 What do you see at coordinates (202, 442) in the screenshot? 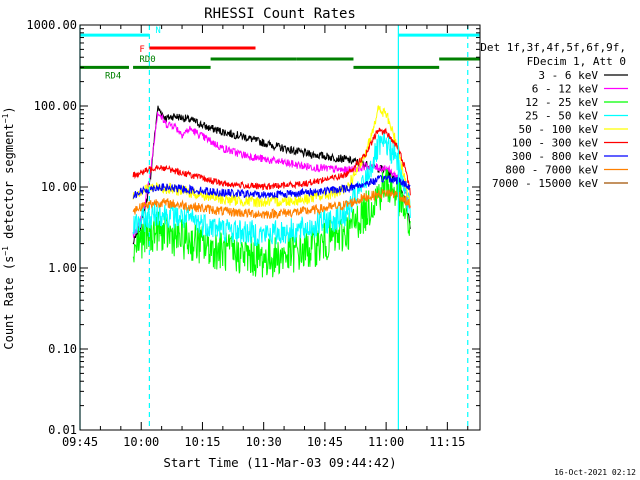
I see `x-tick-label-2: 10:15` at bounding box center [202, 442].